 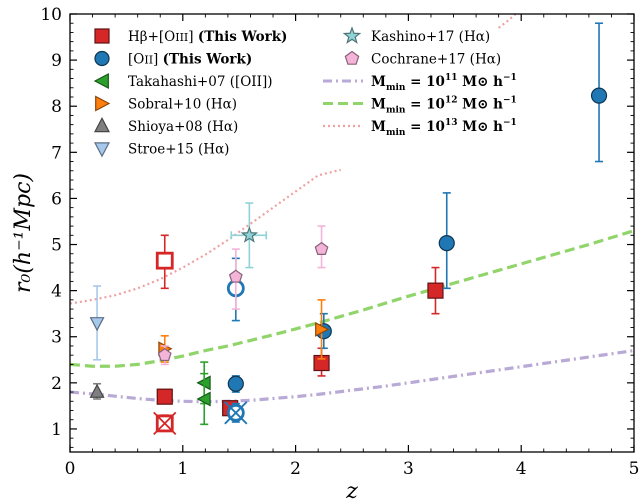 What do you see at coordinates (56, 61) in the screenshot?
I see `y-tick-label: 9` at bounding box center [56, 61].